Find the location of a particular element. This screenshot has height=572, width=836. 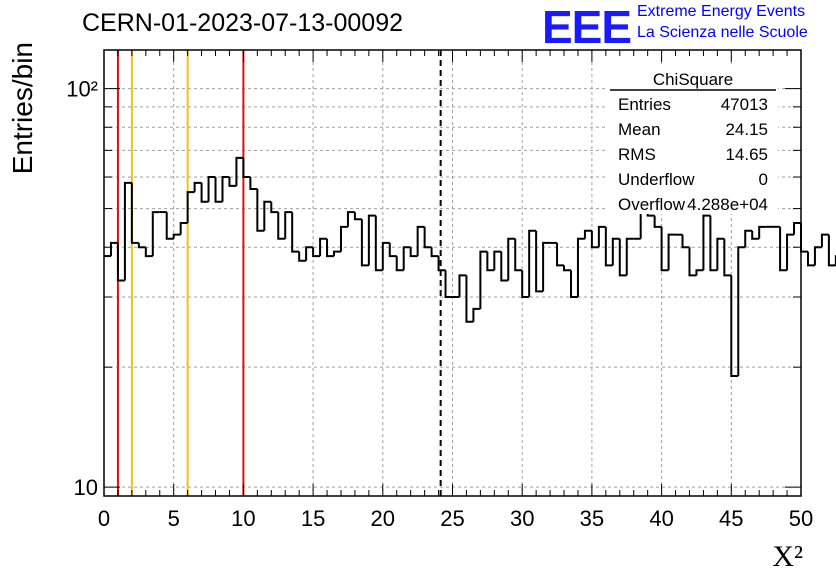

run-title: CERN-01-2023-07-13-00092 is located at coordinates (243, 23).